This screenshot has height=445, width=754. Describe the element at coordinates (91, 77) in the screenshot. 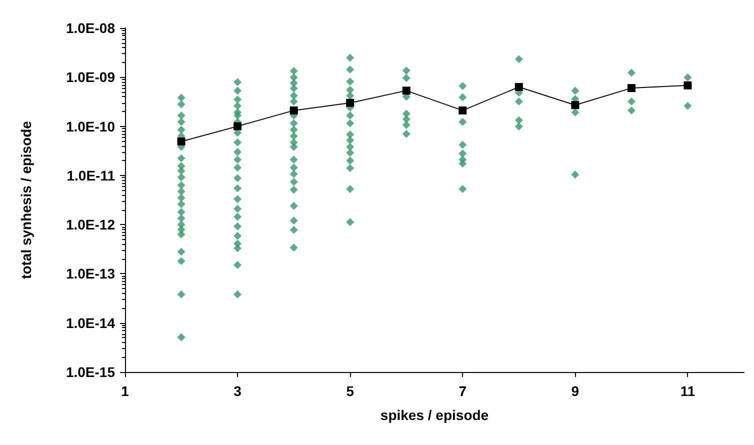

I see `y-tick-label: 1.0E-09` at that location.